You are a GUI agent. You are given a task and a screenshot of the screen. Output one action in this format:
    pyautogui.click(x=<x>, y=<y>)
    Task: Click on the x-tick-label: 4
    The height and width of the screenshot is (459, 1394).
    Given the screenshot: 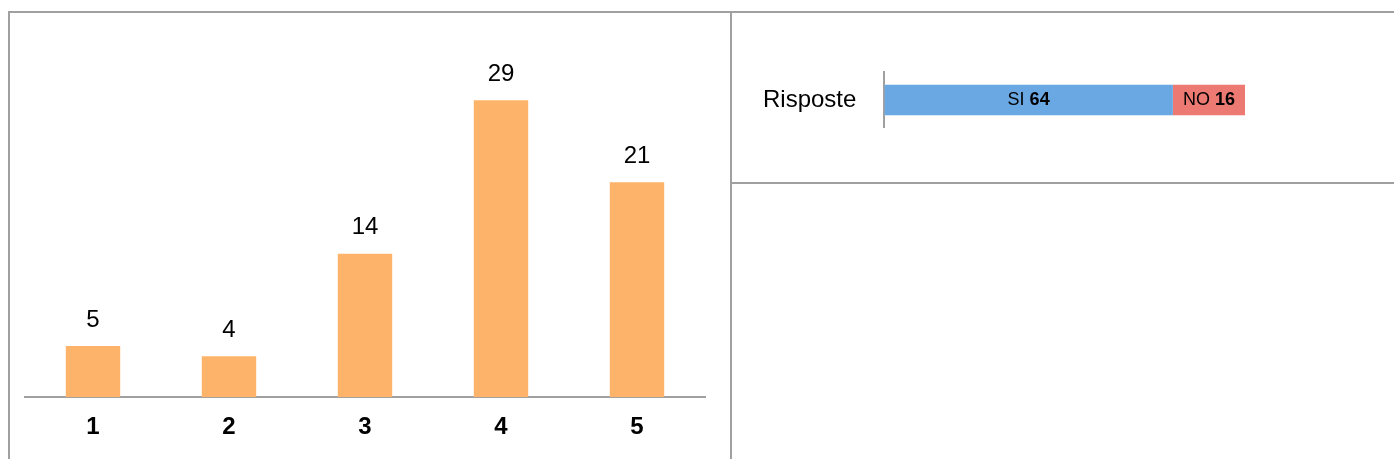 What is the action you would take?
    pyautogui.click(x=501, y=426)
    